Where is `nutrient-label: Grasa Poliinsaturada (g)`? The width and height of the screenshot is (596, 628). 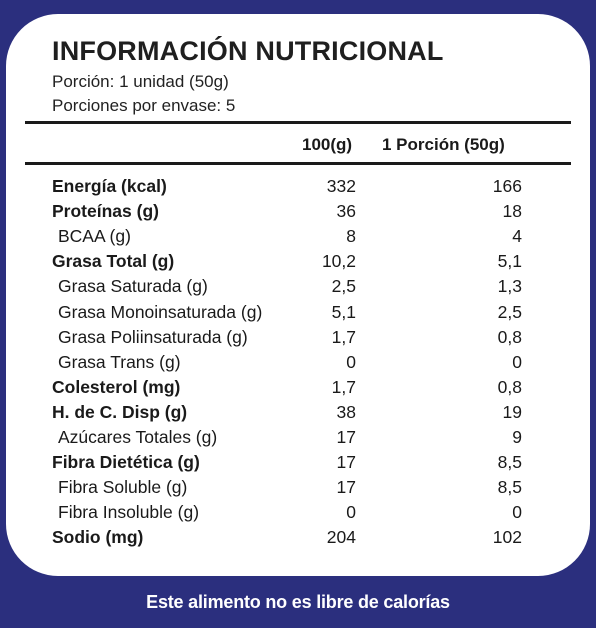
nutrient-label: Grasa Poliinsaturada (g) is located at coordinates (153, 336).